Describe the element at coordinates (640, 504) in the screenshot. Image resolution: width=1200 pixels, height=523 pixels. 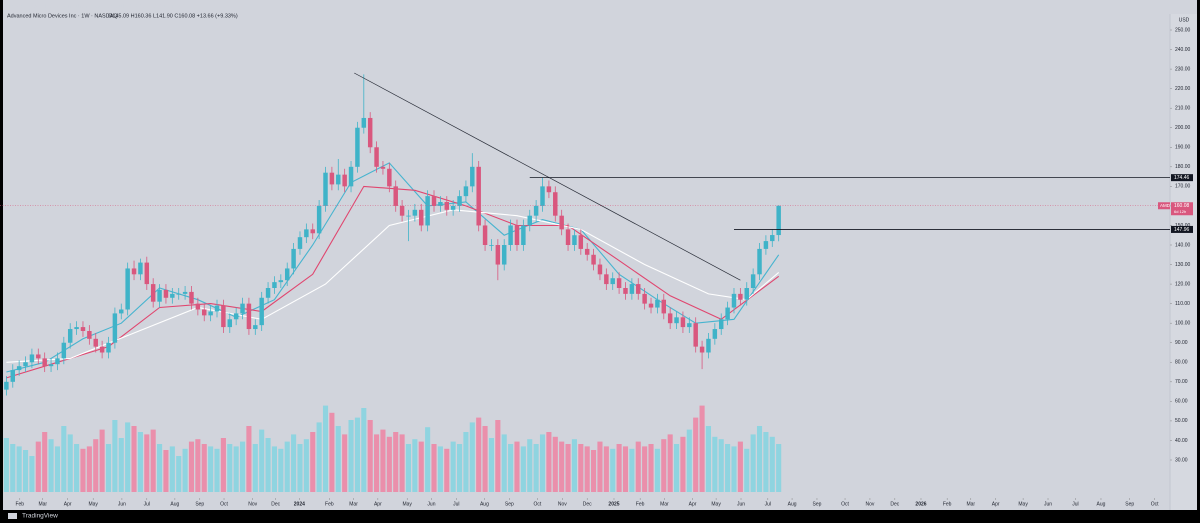
I see `x-tick-label: Feb` at that location.